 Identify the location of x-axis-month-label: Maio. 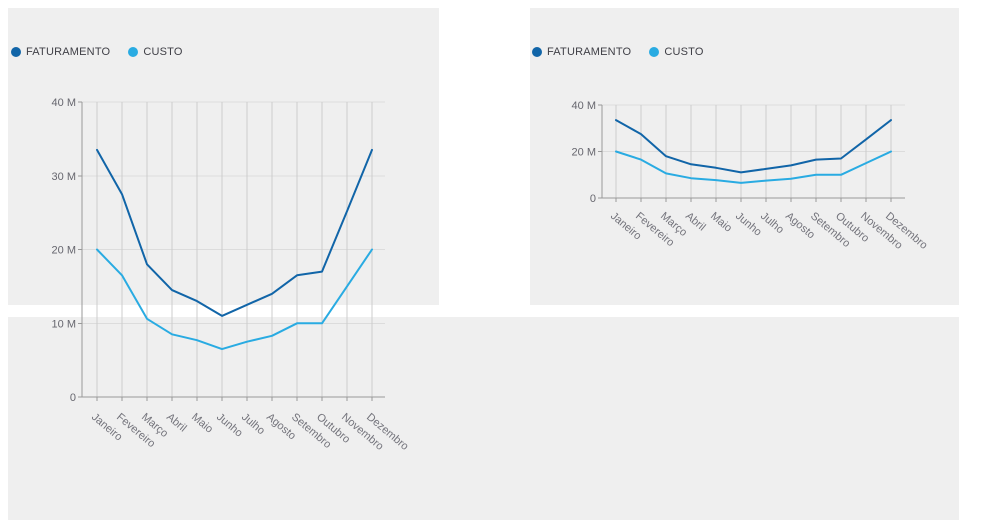
(721, 222).